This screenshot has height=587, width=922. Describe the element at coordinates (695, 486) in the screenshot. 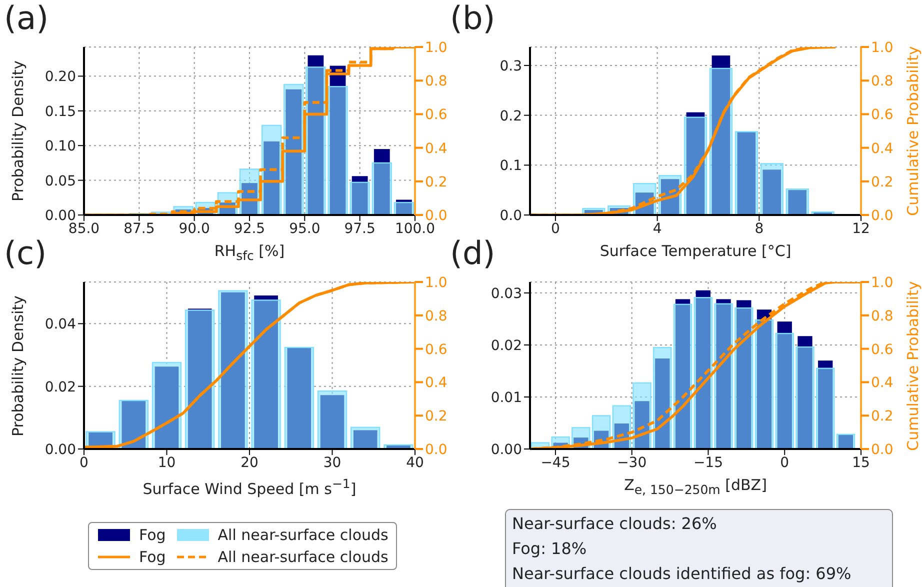

I see `x-axis-title: Z$_{e, 150−250m}$ [dBZ]` at that location.